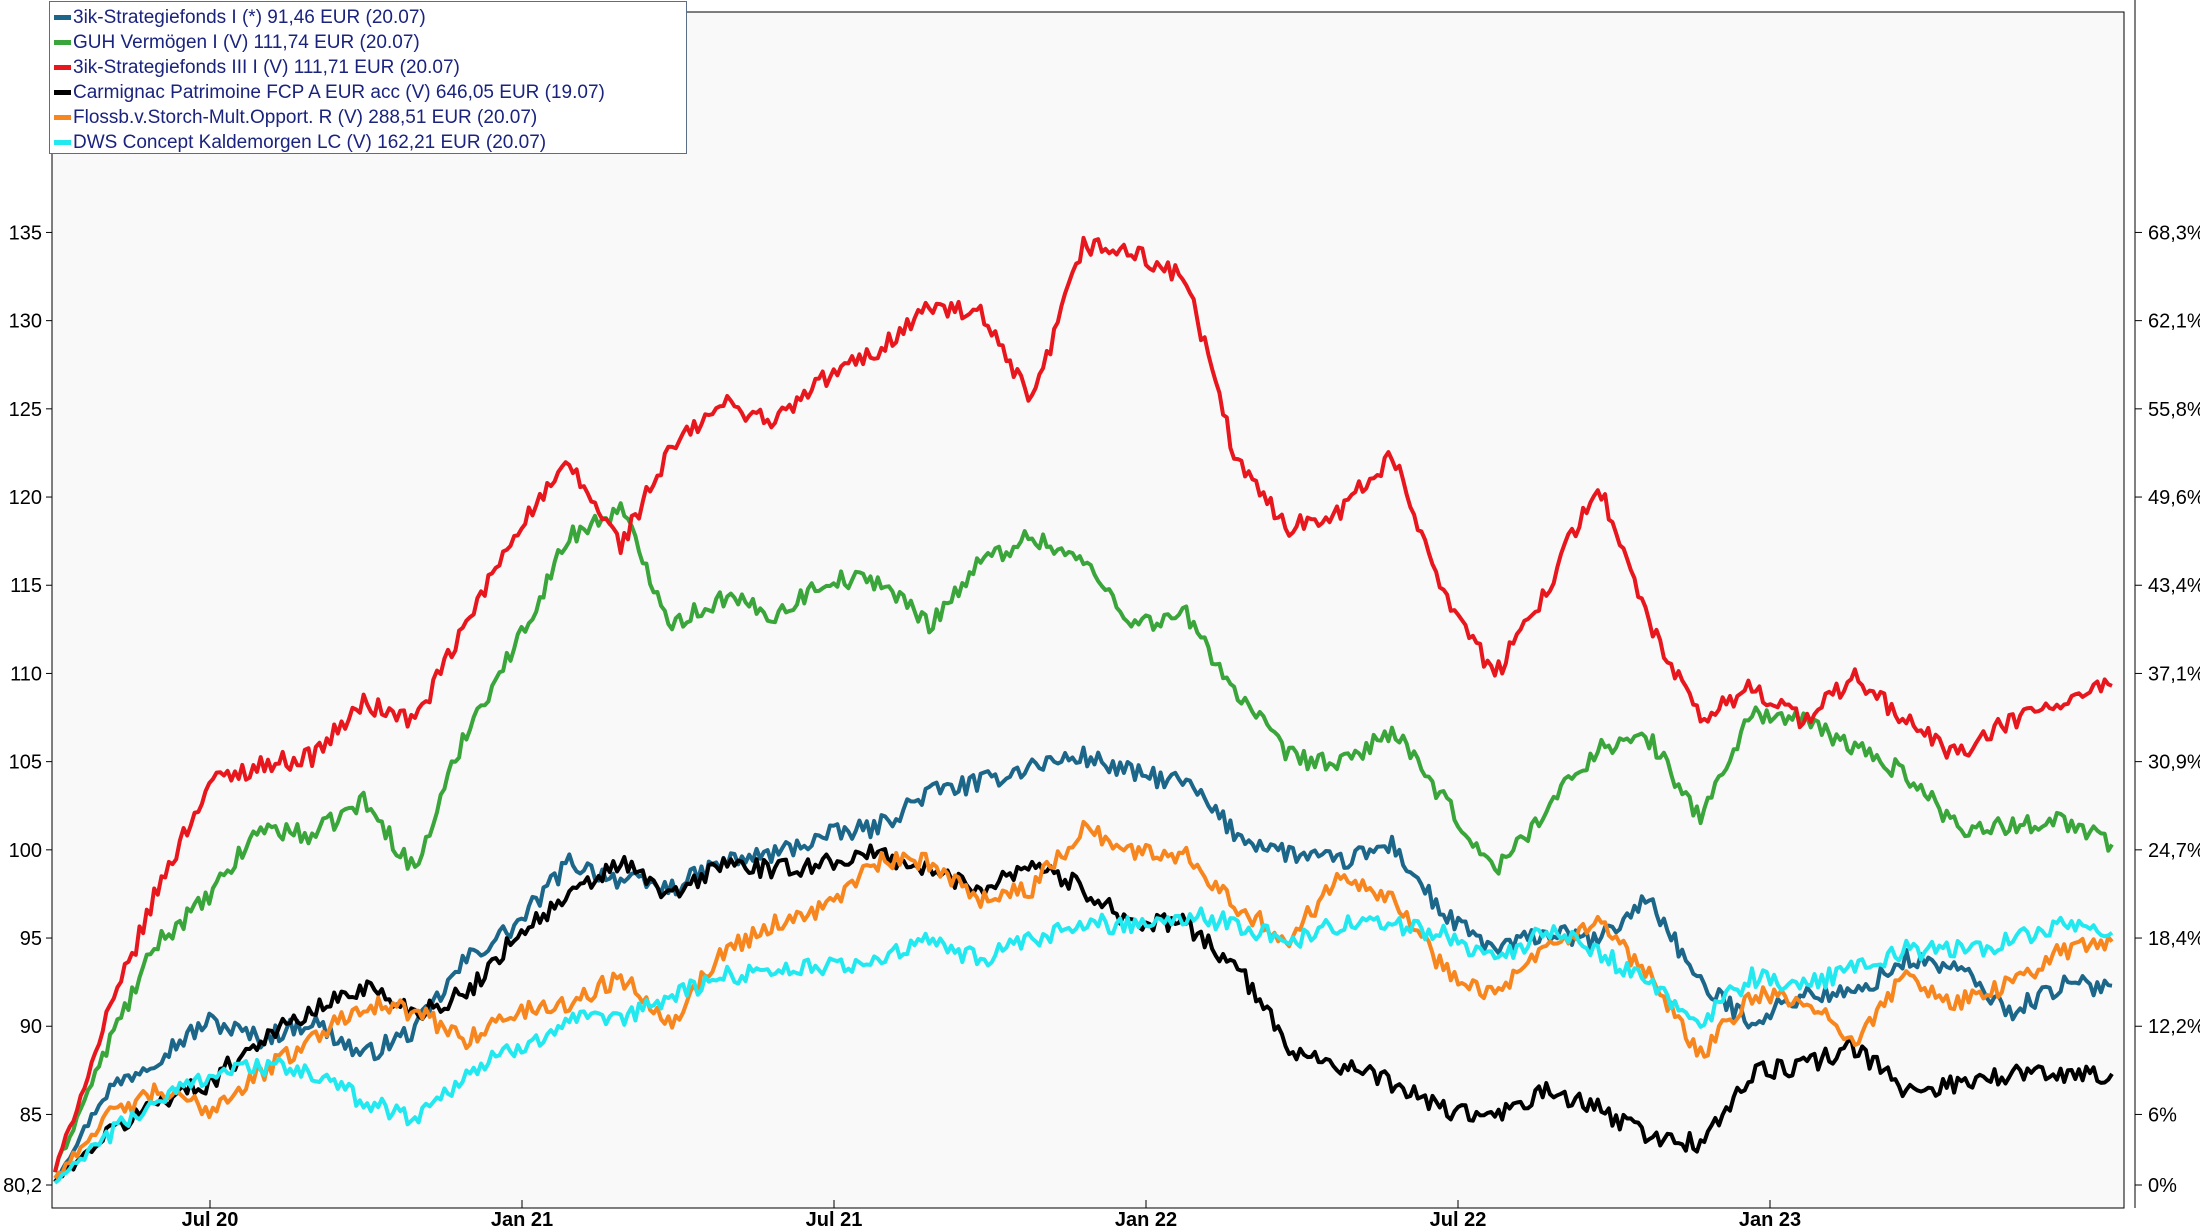  Describe the element at coordinates (2162, 1186) in the screenshot. I see `y-right-tick-label: 0%` at that location.